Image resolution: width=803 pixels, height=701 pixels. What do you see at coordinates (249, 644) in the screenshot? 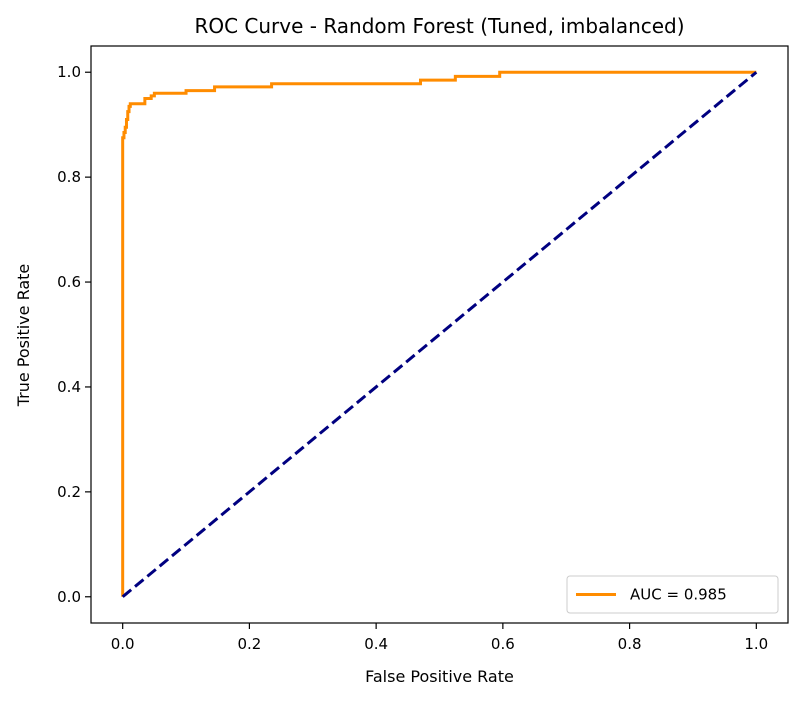
I see `x-tick-label: 0.2` at bounding box center [249, 644].